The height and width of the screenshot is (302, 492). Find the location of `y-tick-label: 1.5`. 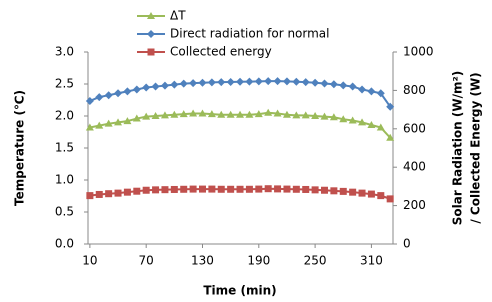

y-tick-label: 1.5 is located at coordinates (64, 148).